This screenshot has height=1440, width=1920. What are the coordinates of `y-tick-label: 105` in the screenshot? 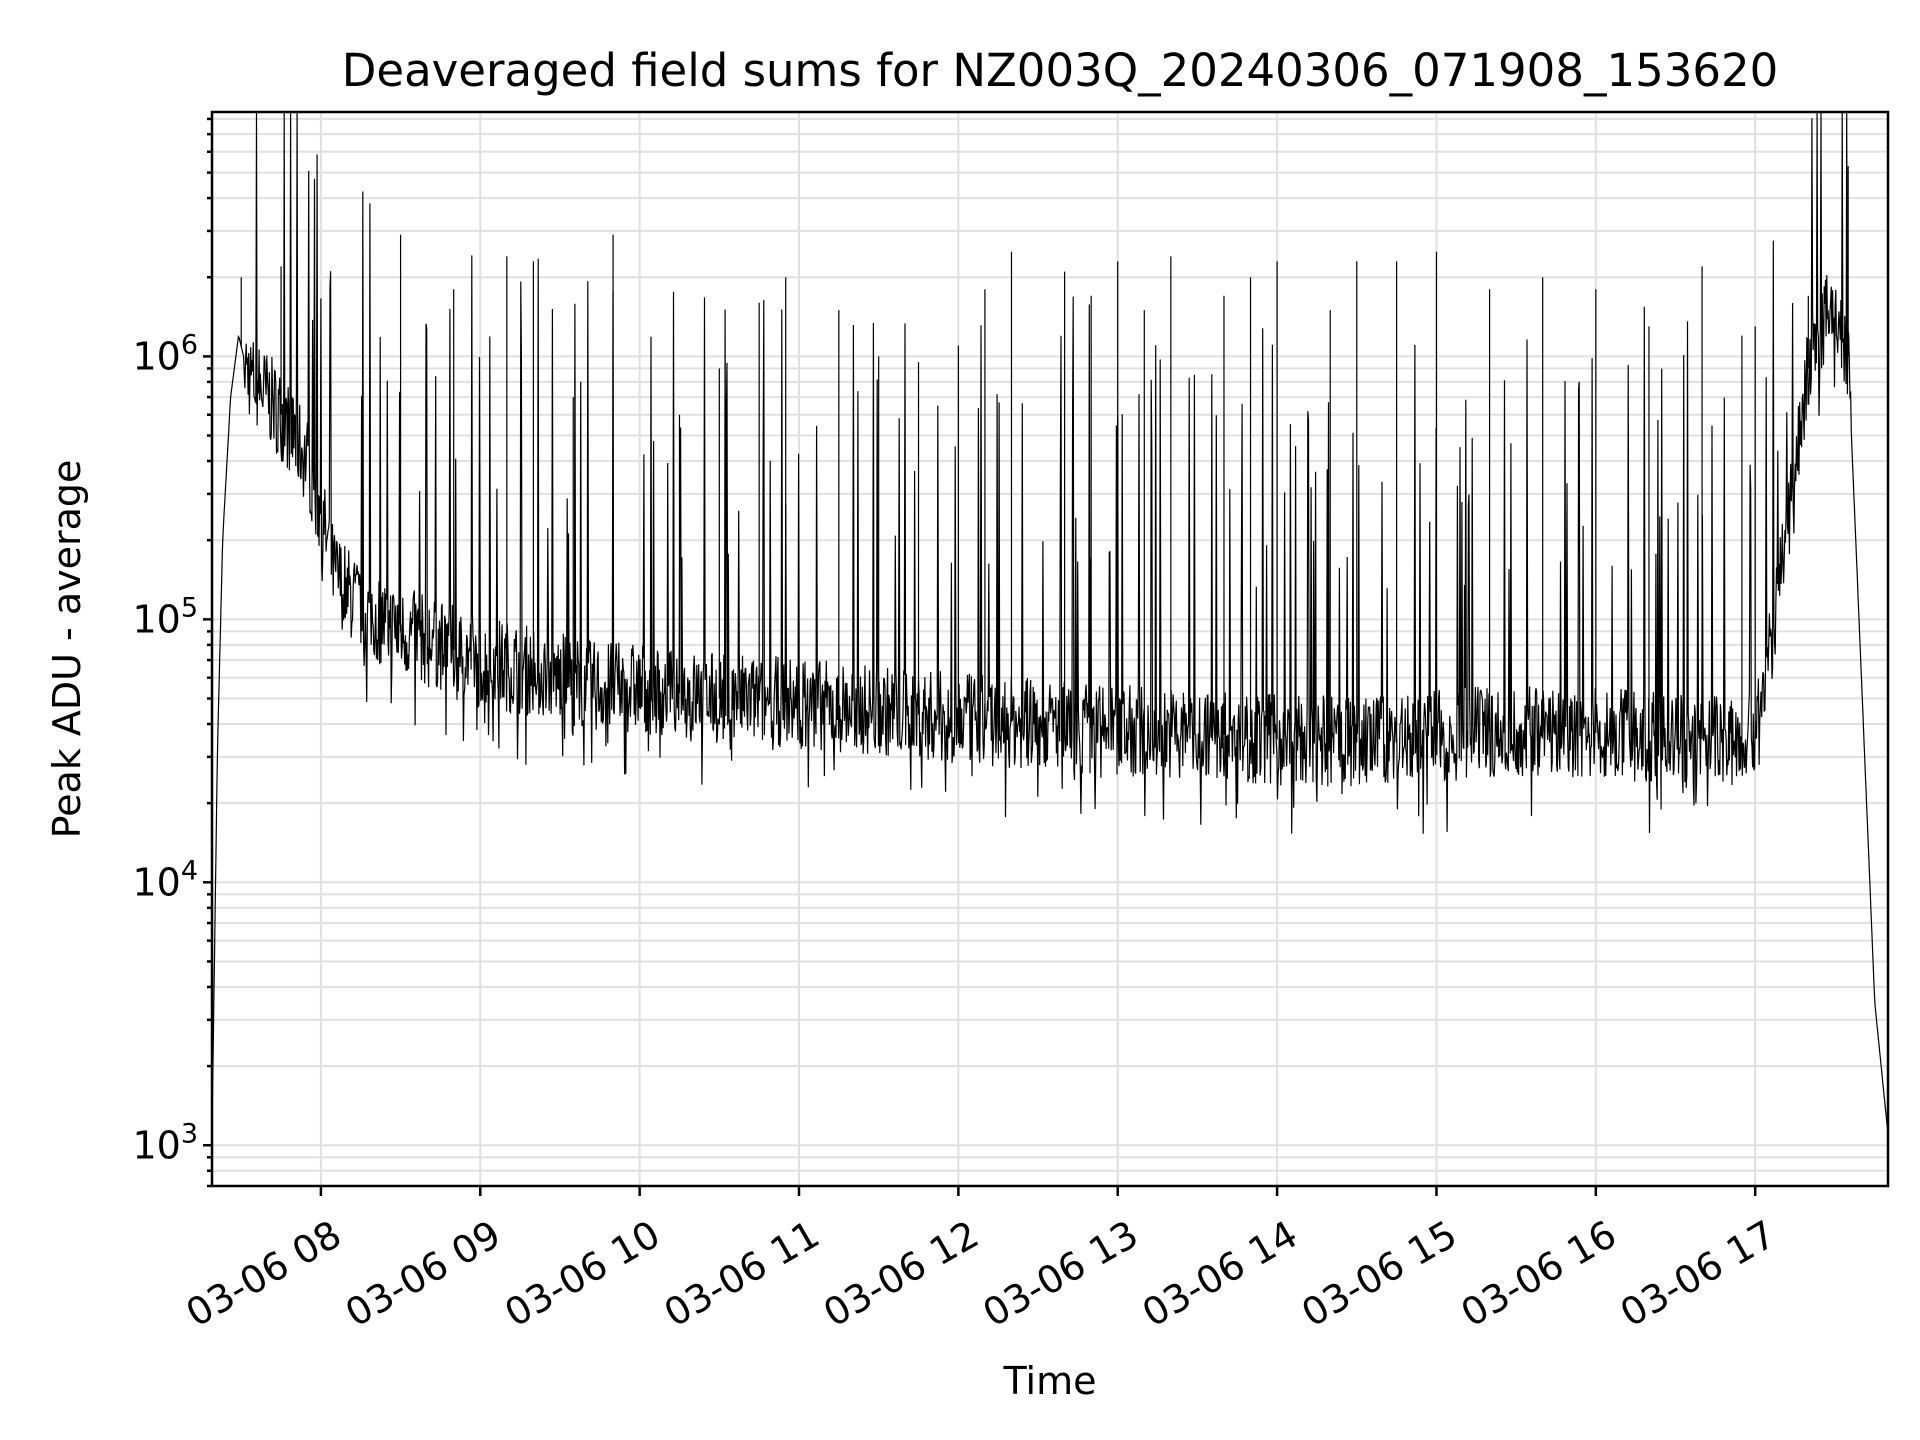 It's located at (165, 616).